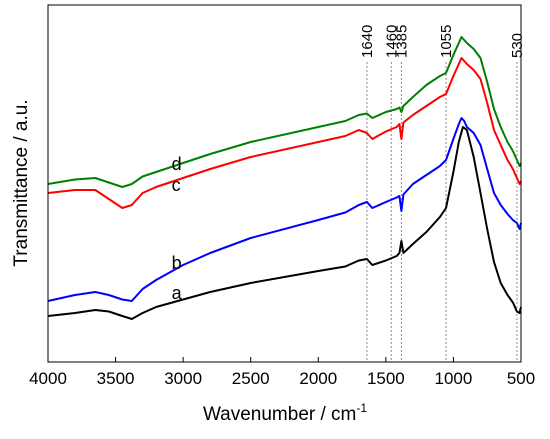 Image resolution: width=550 pixels, height=439 pixels. Describe the element at coordinates (386, 378) in the screenshot. I see `x-tick-label: 1500` at that location.